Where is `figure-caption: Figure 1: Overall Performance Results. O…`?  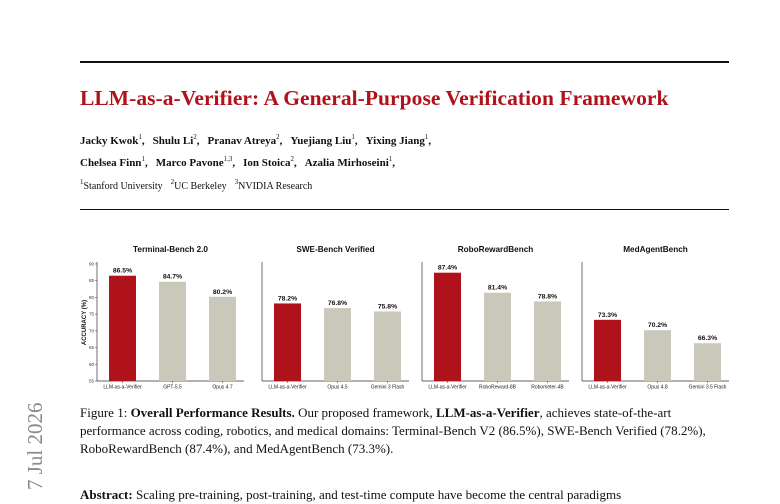
figure-caption: Figure 1: Overall Performance Results. O… is located at coordinates (406, 431).